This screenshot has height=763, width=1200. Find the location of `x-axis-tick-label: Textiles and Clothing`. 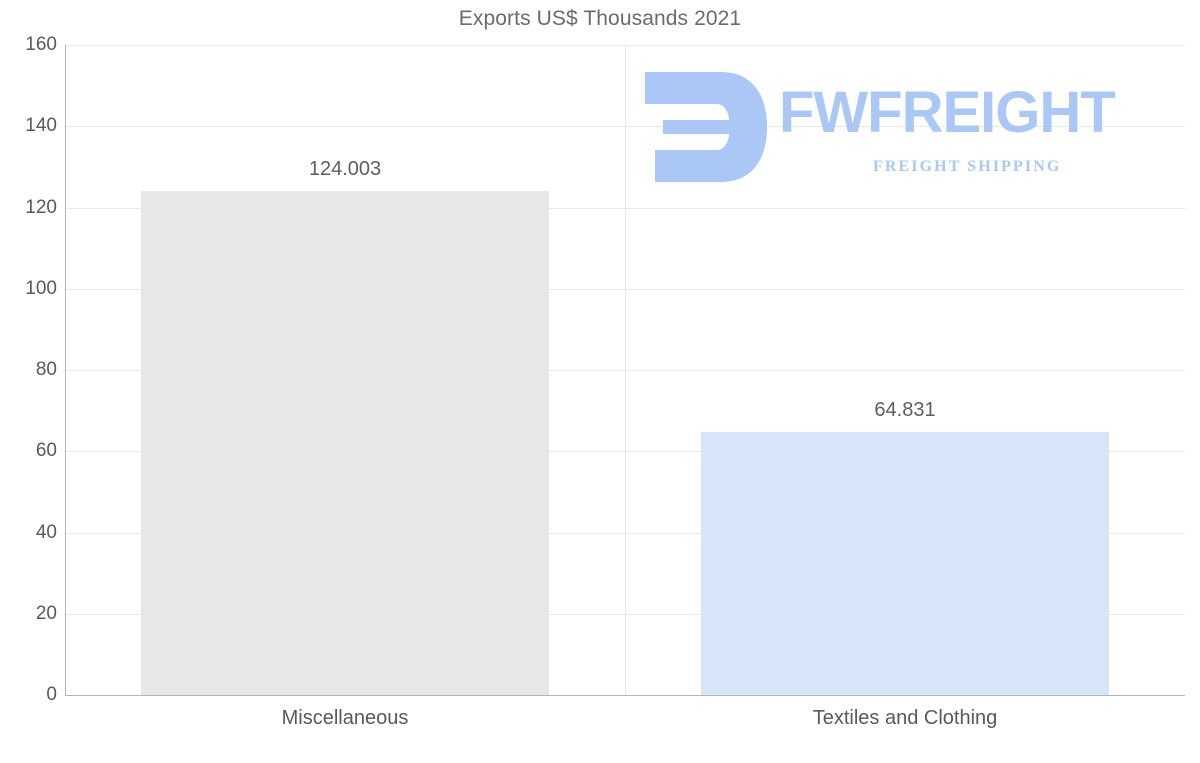

x-axis-tick-label: Textiles and Clothing is located at coordinates (905, 718).